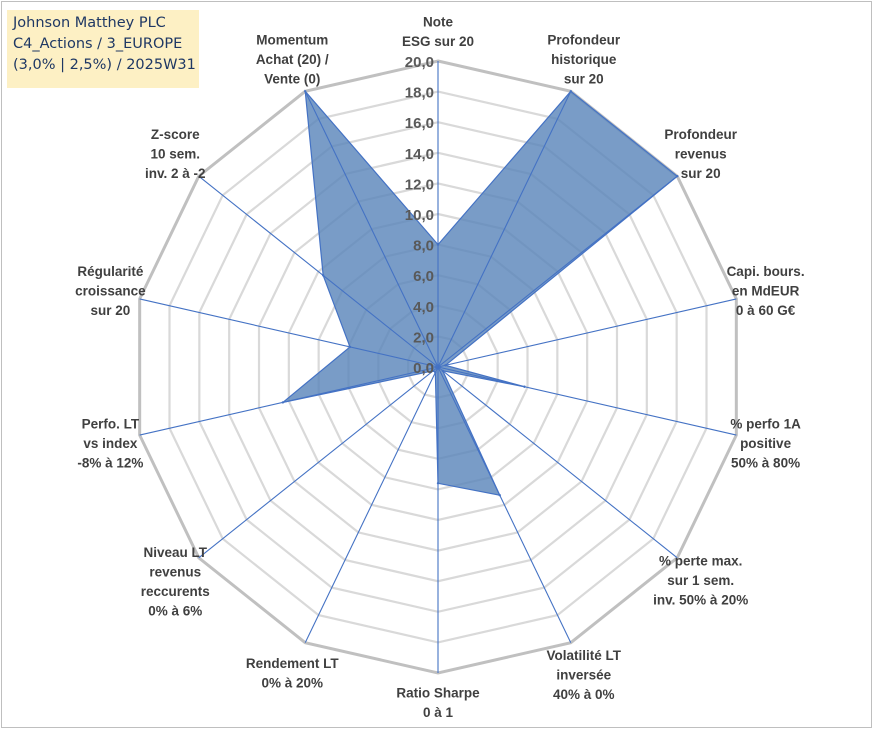 This screenshot has width=875, height=731. Describe the element at coordinates (175, 582) in the screenshot. I see `axis-label: Niveau LT revenus reccurents 0% à 6%` at that location.